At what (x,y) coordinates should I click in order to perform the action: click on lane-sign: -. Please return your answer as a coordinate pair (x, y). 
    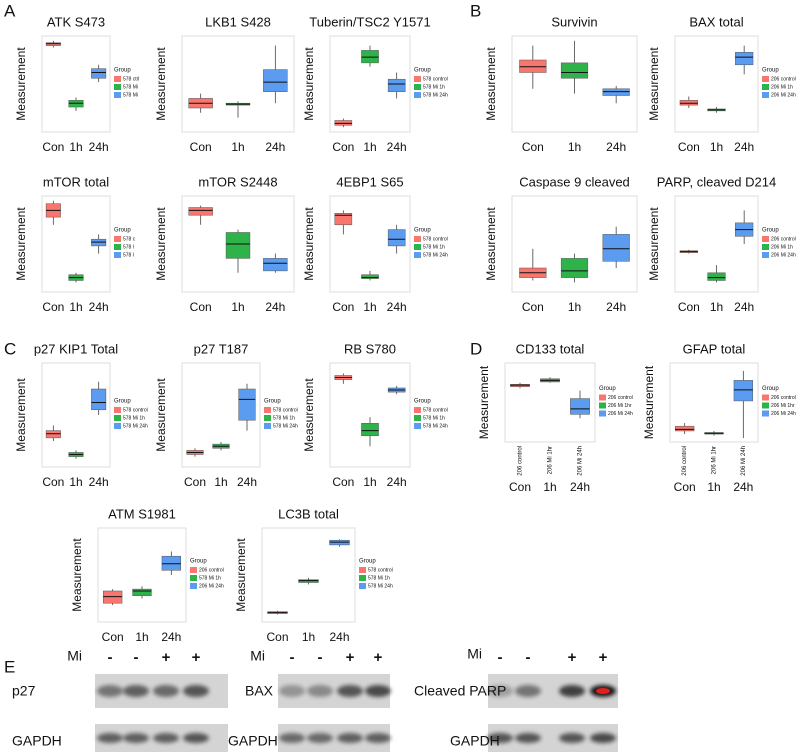
    Looking at the image, I should click on (320, 657).